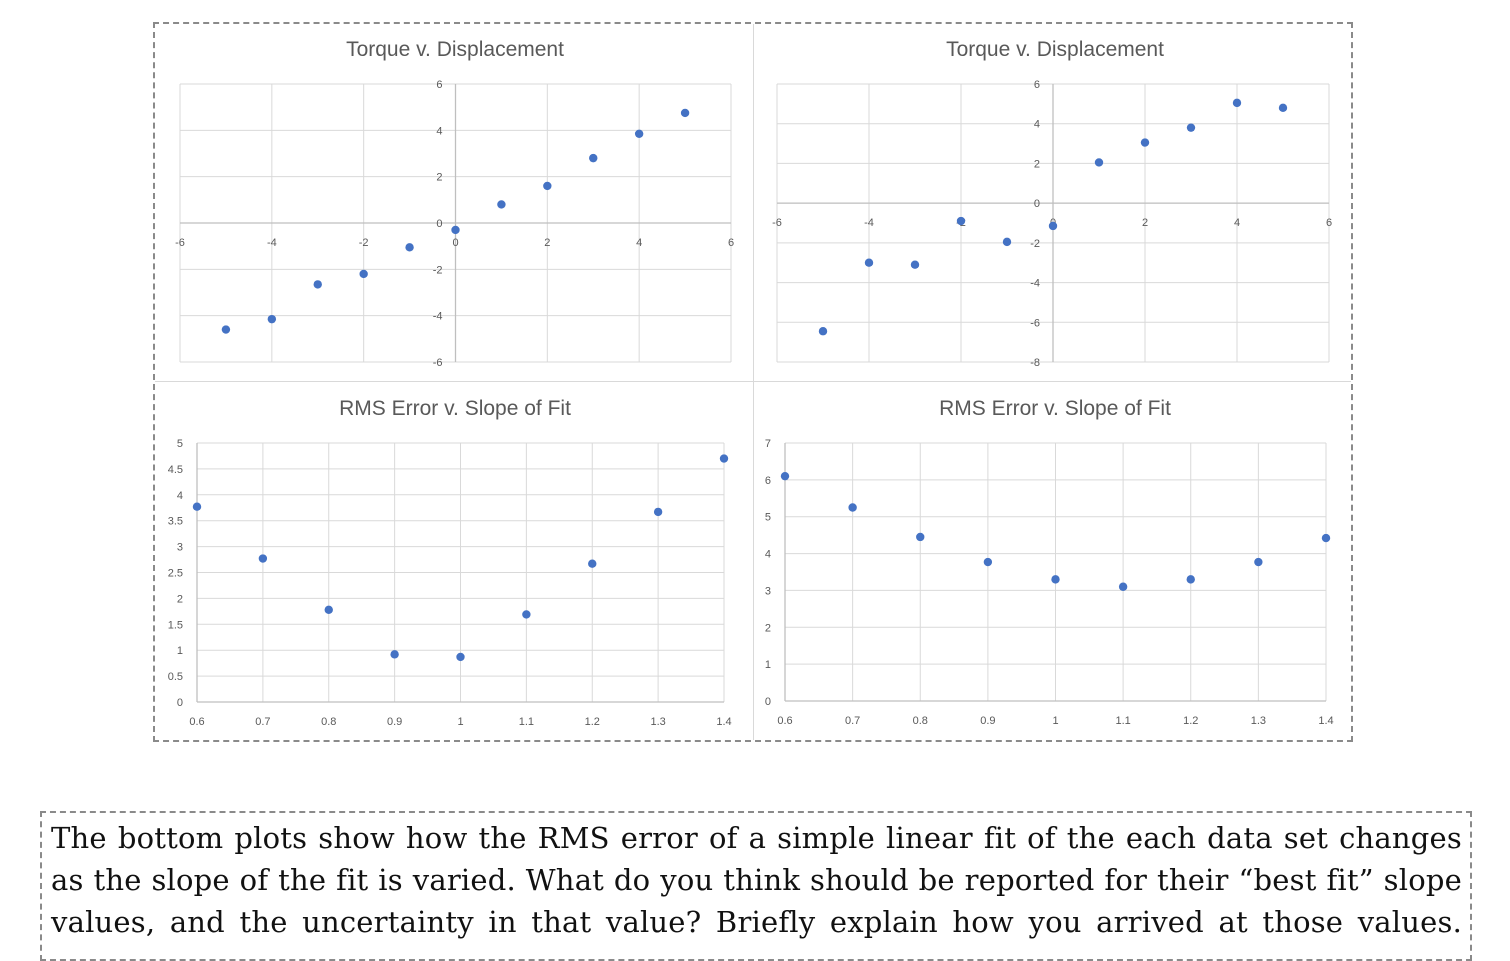 The height and width of the screenshot is (961, 1510). What do you see at coordinates (175, 677) in the screenshot?
I see `y-tick-label: 0.5` at bounding box center [175, 677].